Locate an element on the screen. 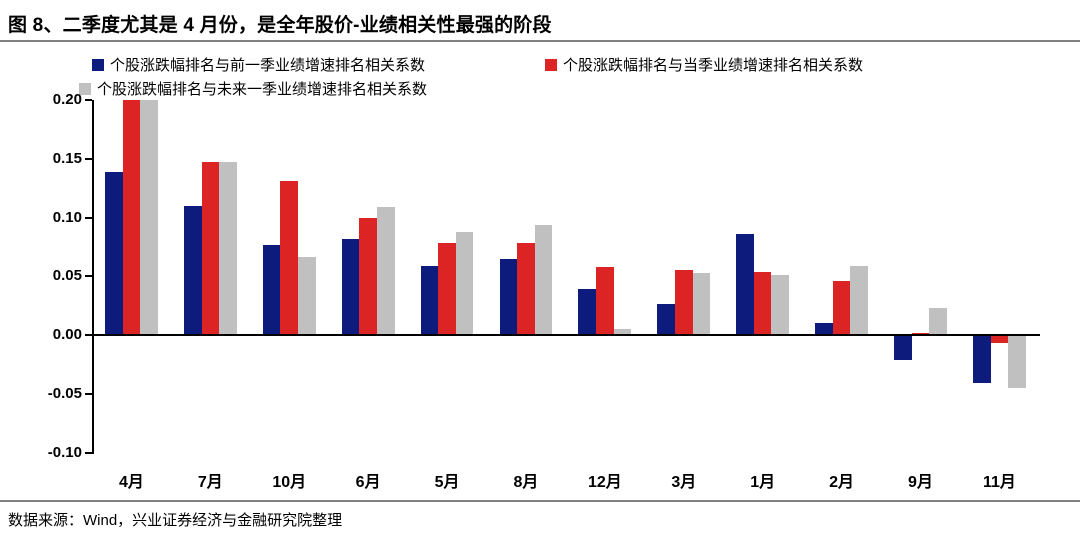 Image resolution: width=1080 pixels, height=541 pixels. legend-label-prev-quarter: 个股涨跌幅排名与前一季业绩增速排名相关系数 is located at coordinates (268, 65).